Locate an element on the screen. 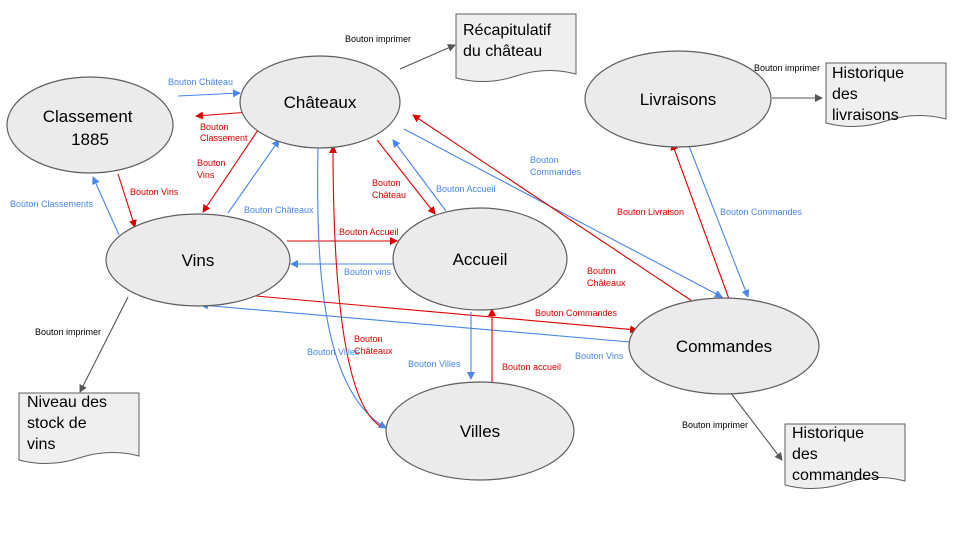  node-livraisons-label: Livraisons is located at coordinates (678, 99).